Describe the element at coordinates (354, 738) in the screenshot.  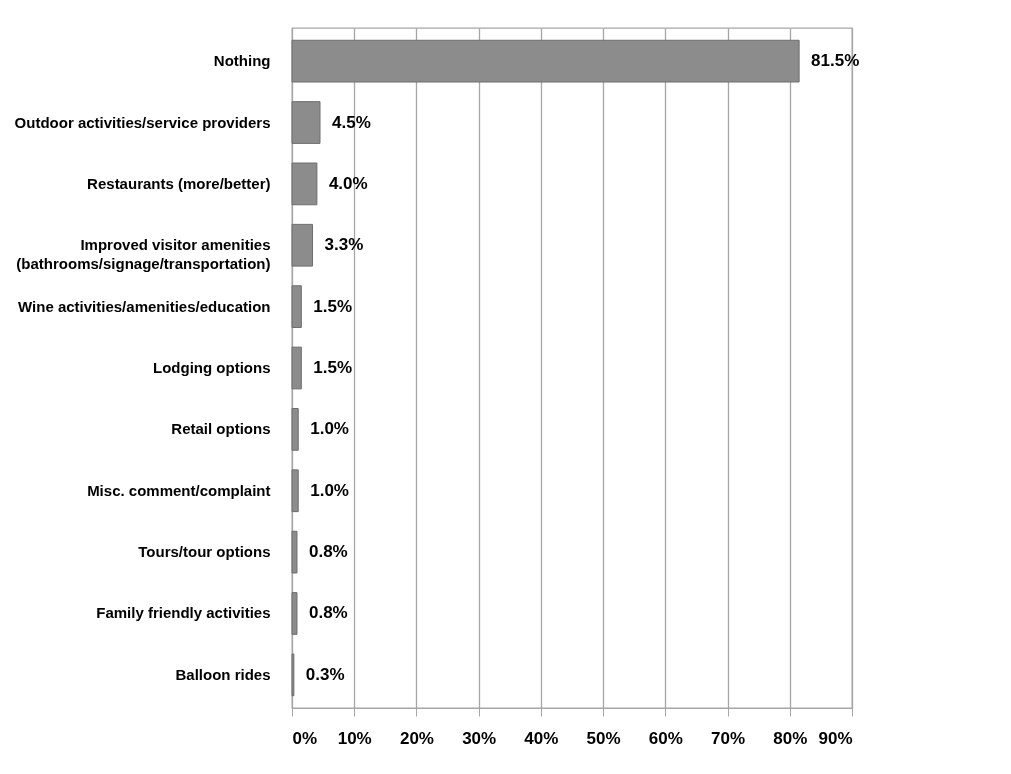
I see `x-tick-label: 10%` at that location.